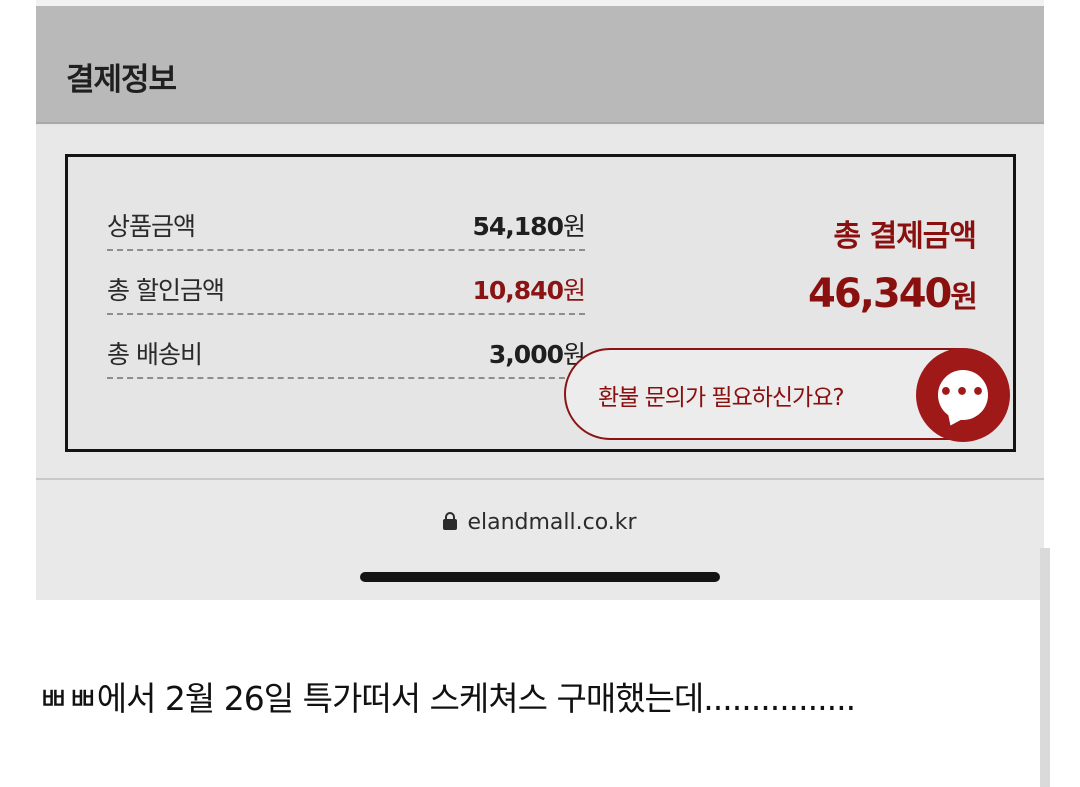 The height and width of the screenshot is (787, 1080). I want to click on url-text: elandmall.co.kr, so click(552, 522).